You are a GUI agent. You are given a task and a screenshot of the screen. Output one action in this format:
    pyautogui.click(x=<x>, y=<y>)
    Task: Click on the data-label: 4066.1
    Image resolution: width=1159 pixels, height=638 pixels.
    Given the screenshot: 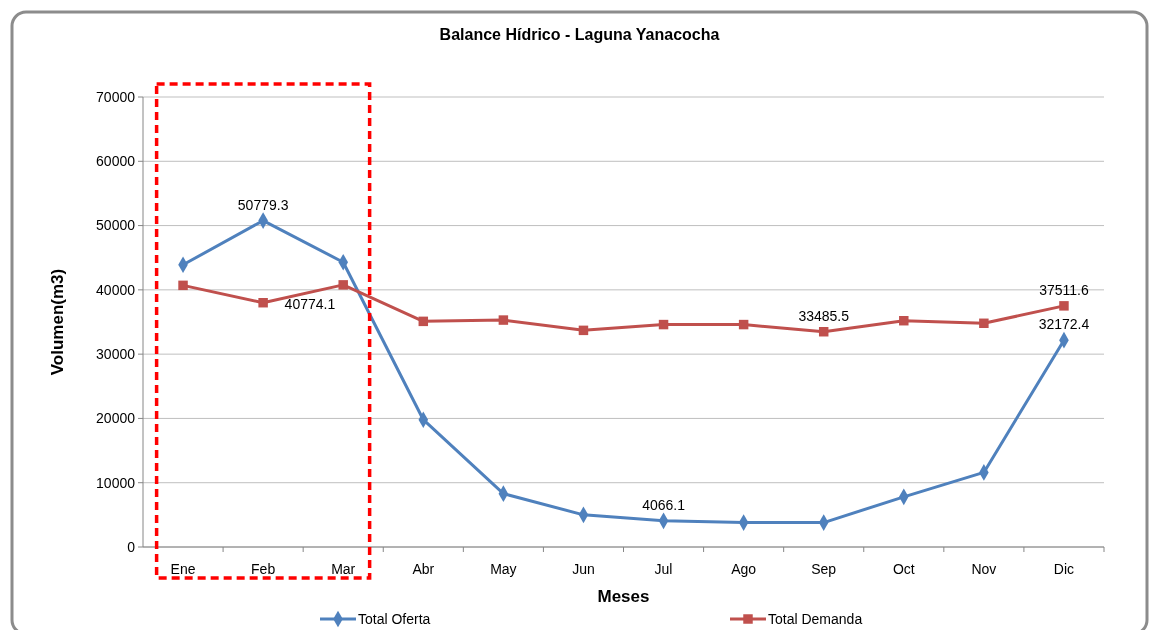 What is the action you would take?
    pyautogui.click(x=664, y=504)
    